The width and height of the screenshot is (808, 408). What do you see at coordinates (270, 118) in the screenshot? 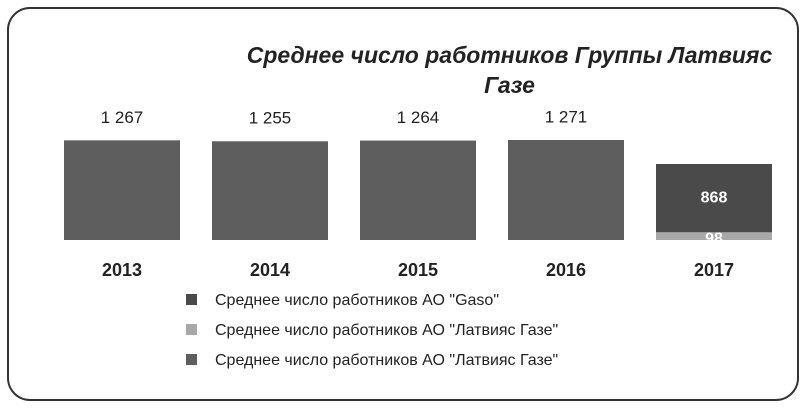
I see `value-label: 1 255` at bounding box center [270, 118].